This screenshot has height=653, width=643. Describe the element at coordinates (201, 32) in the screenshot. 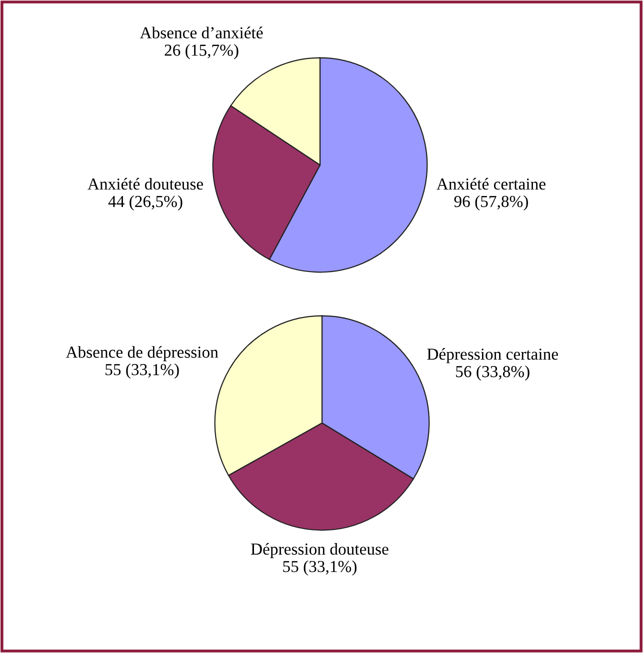

I see `slice-label: Absence d’anxiété` at that location.